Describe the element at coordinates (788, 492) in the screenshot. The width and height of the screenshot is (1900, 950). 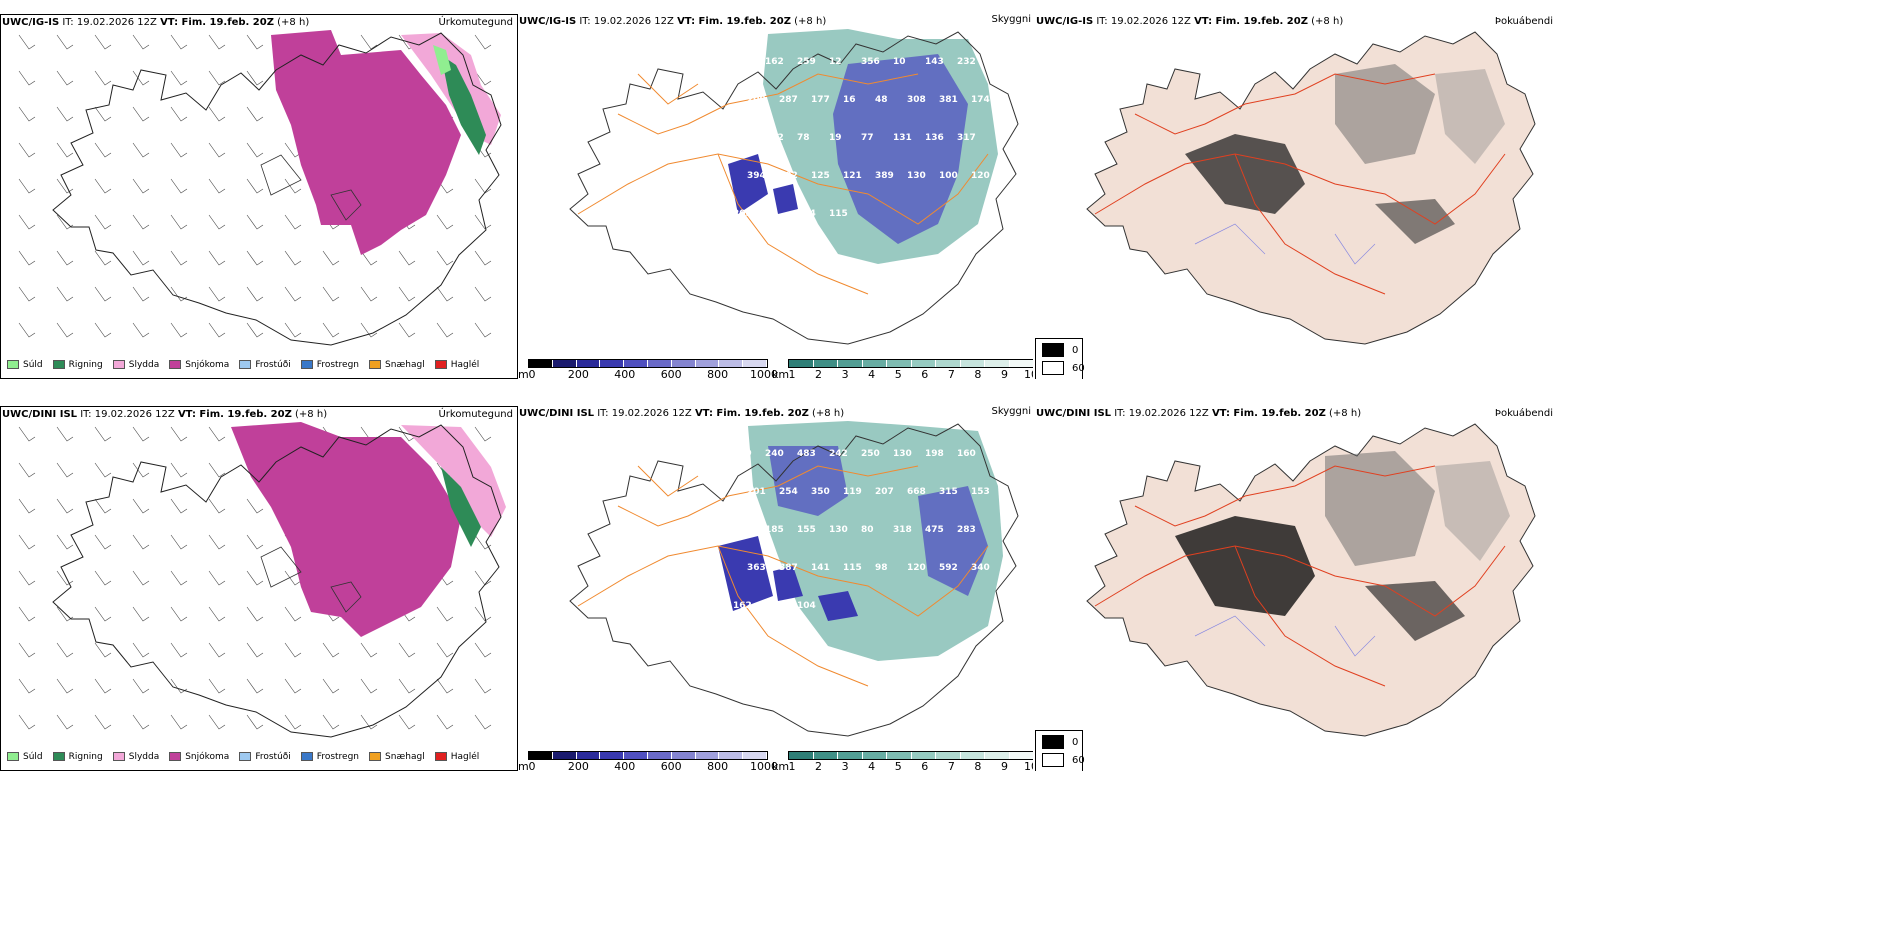
I see `cloud-base-label: 254` at that location.